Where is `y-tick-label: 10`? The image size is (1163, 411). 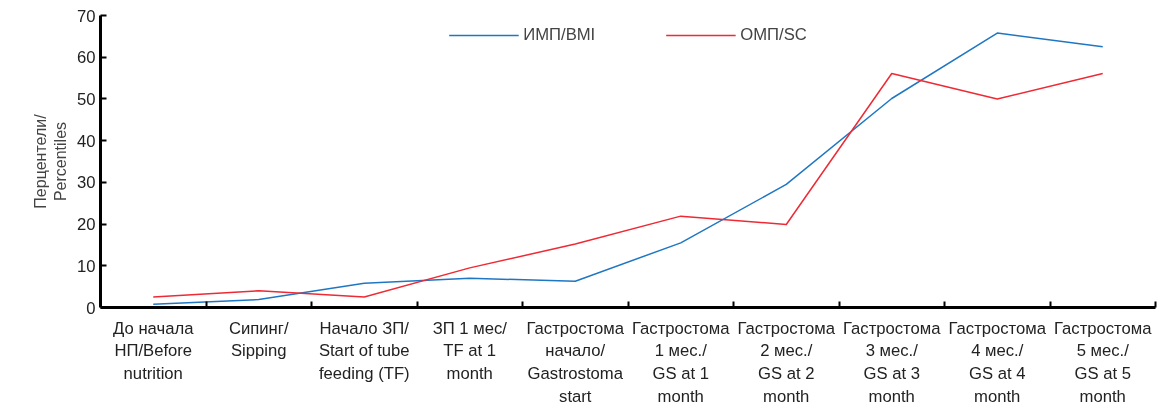
y-tick-label: 10 is located at coordinates (86, 266).